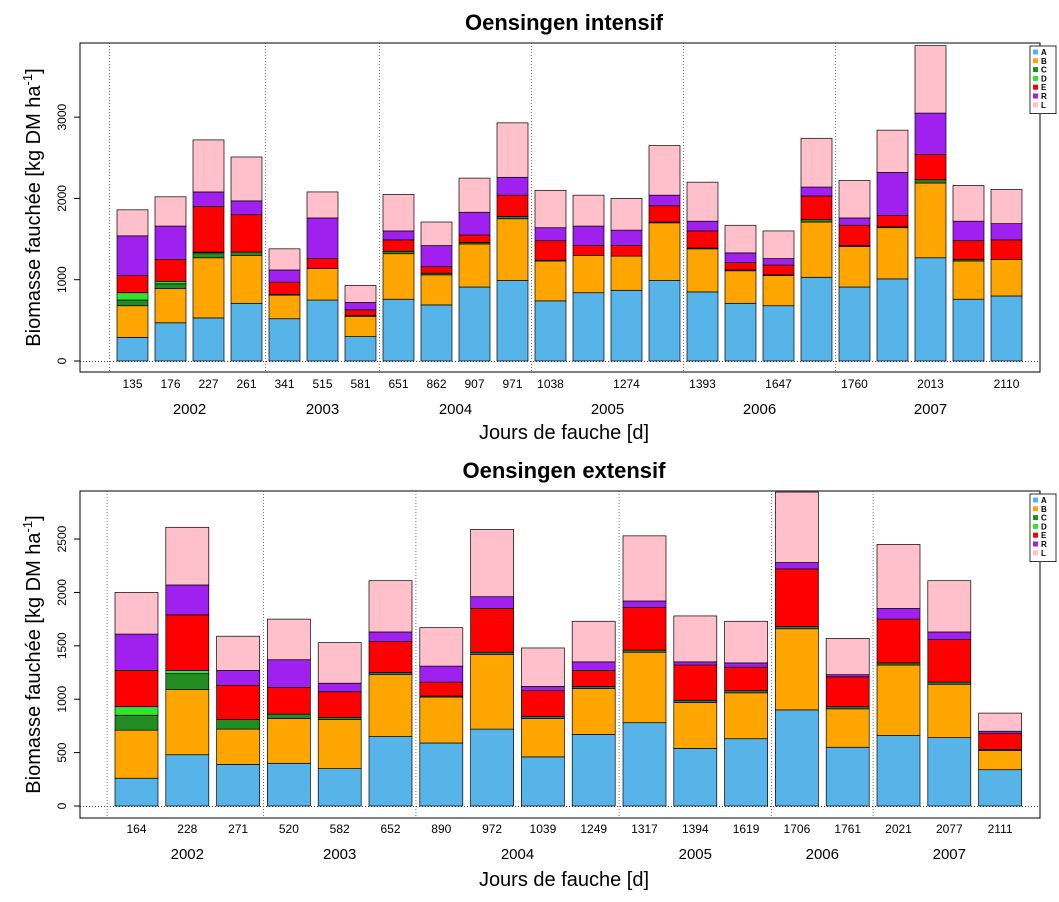 The height and width of the screenshot is (902, 1059). What do you see at coordinates (67, 667) in the screenshot?
I see `y-axis: 0 500 1000 1500 2000 2500` at bounding box center [67, 667].